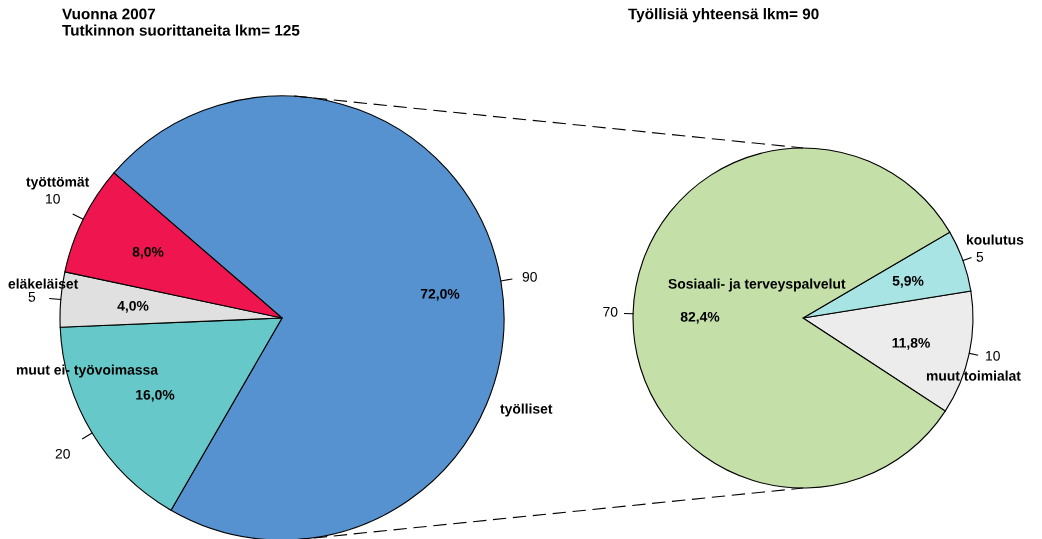  Describe the element at coordinates (911, 343) in the screenshot. I see `text: 11,8%` at that location.